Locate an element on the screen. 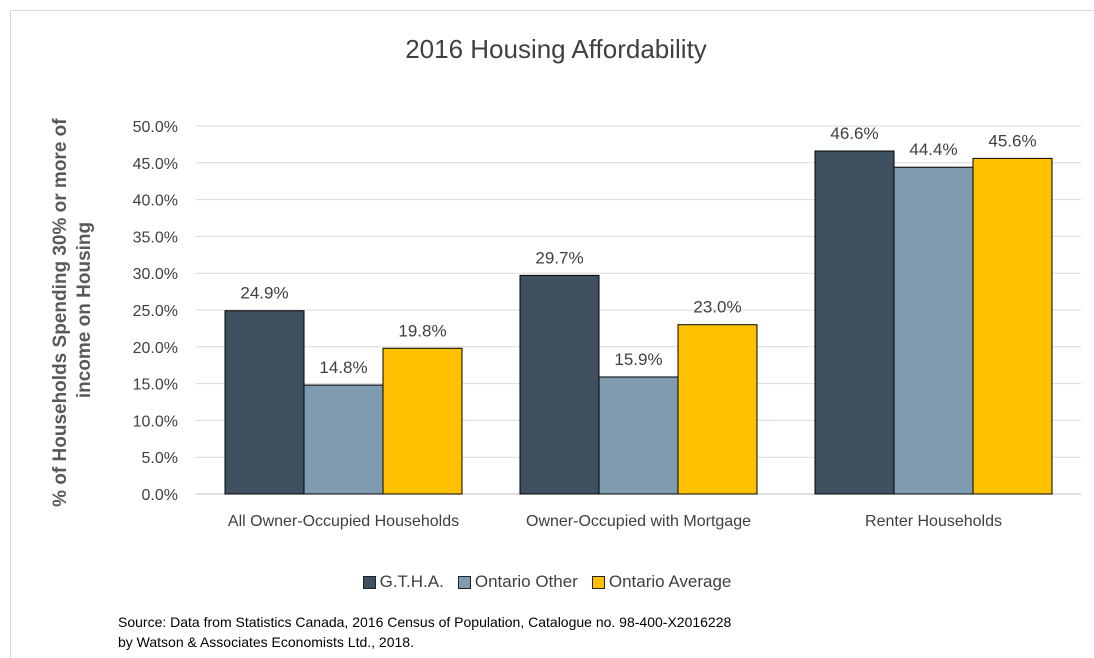 The image size is (1094, 658). legend-item: G.T.H.A. is located at coordinates (403, 582).